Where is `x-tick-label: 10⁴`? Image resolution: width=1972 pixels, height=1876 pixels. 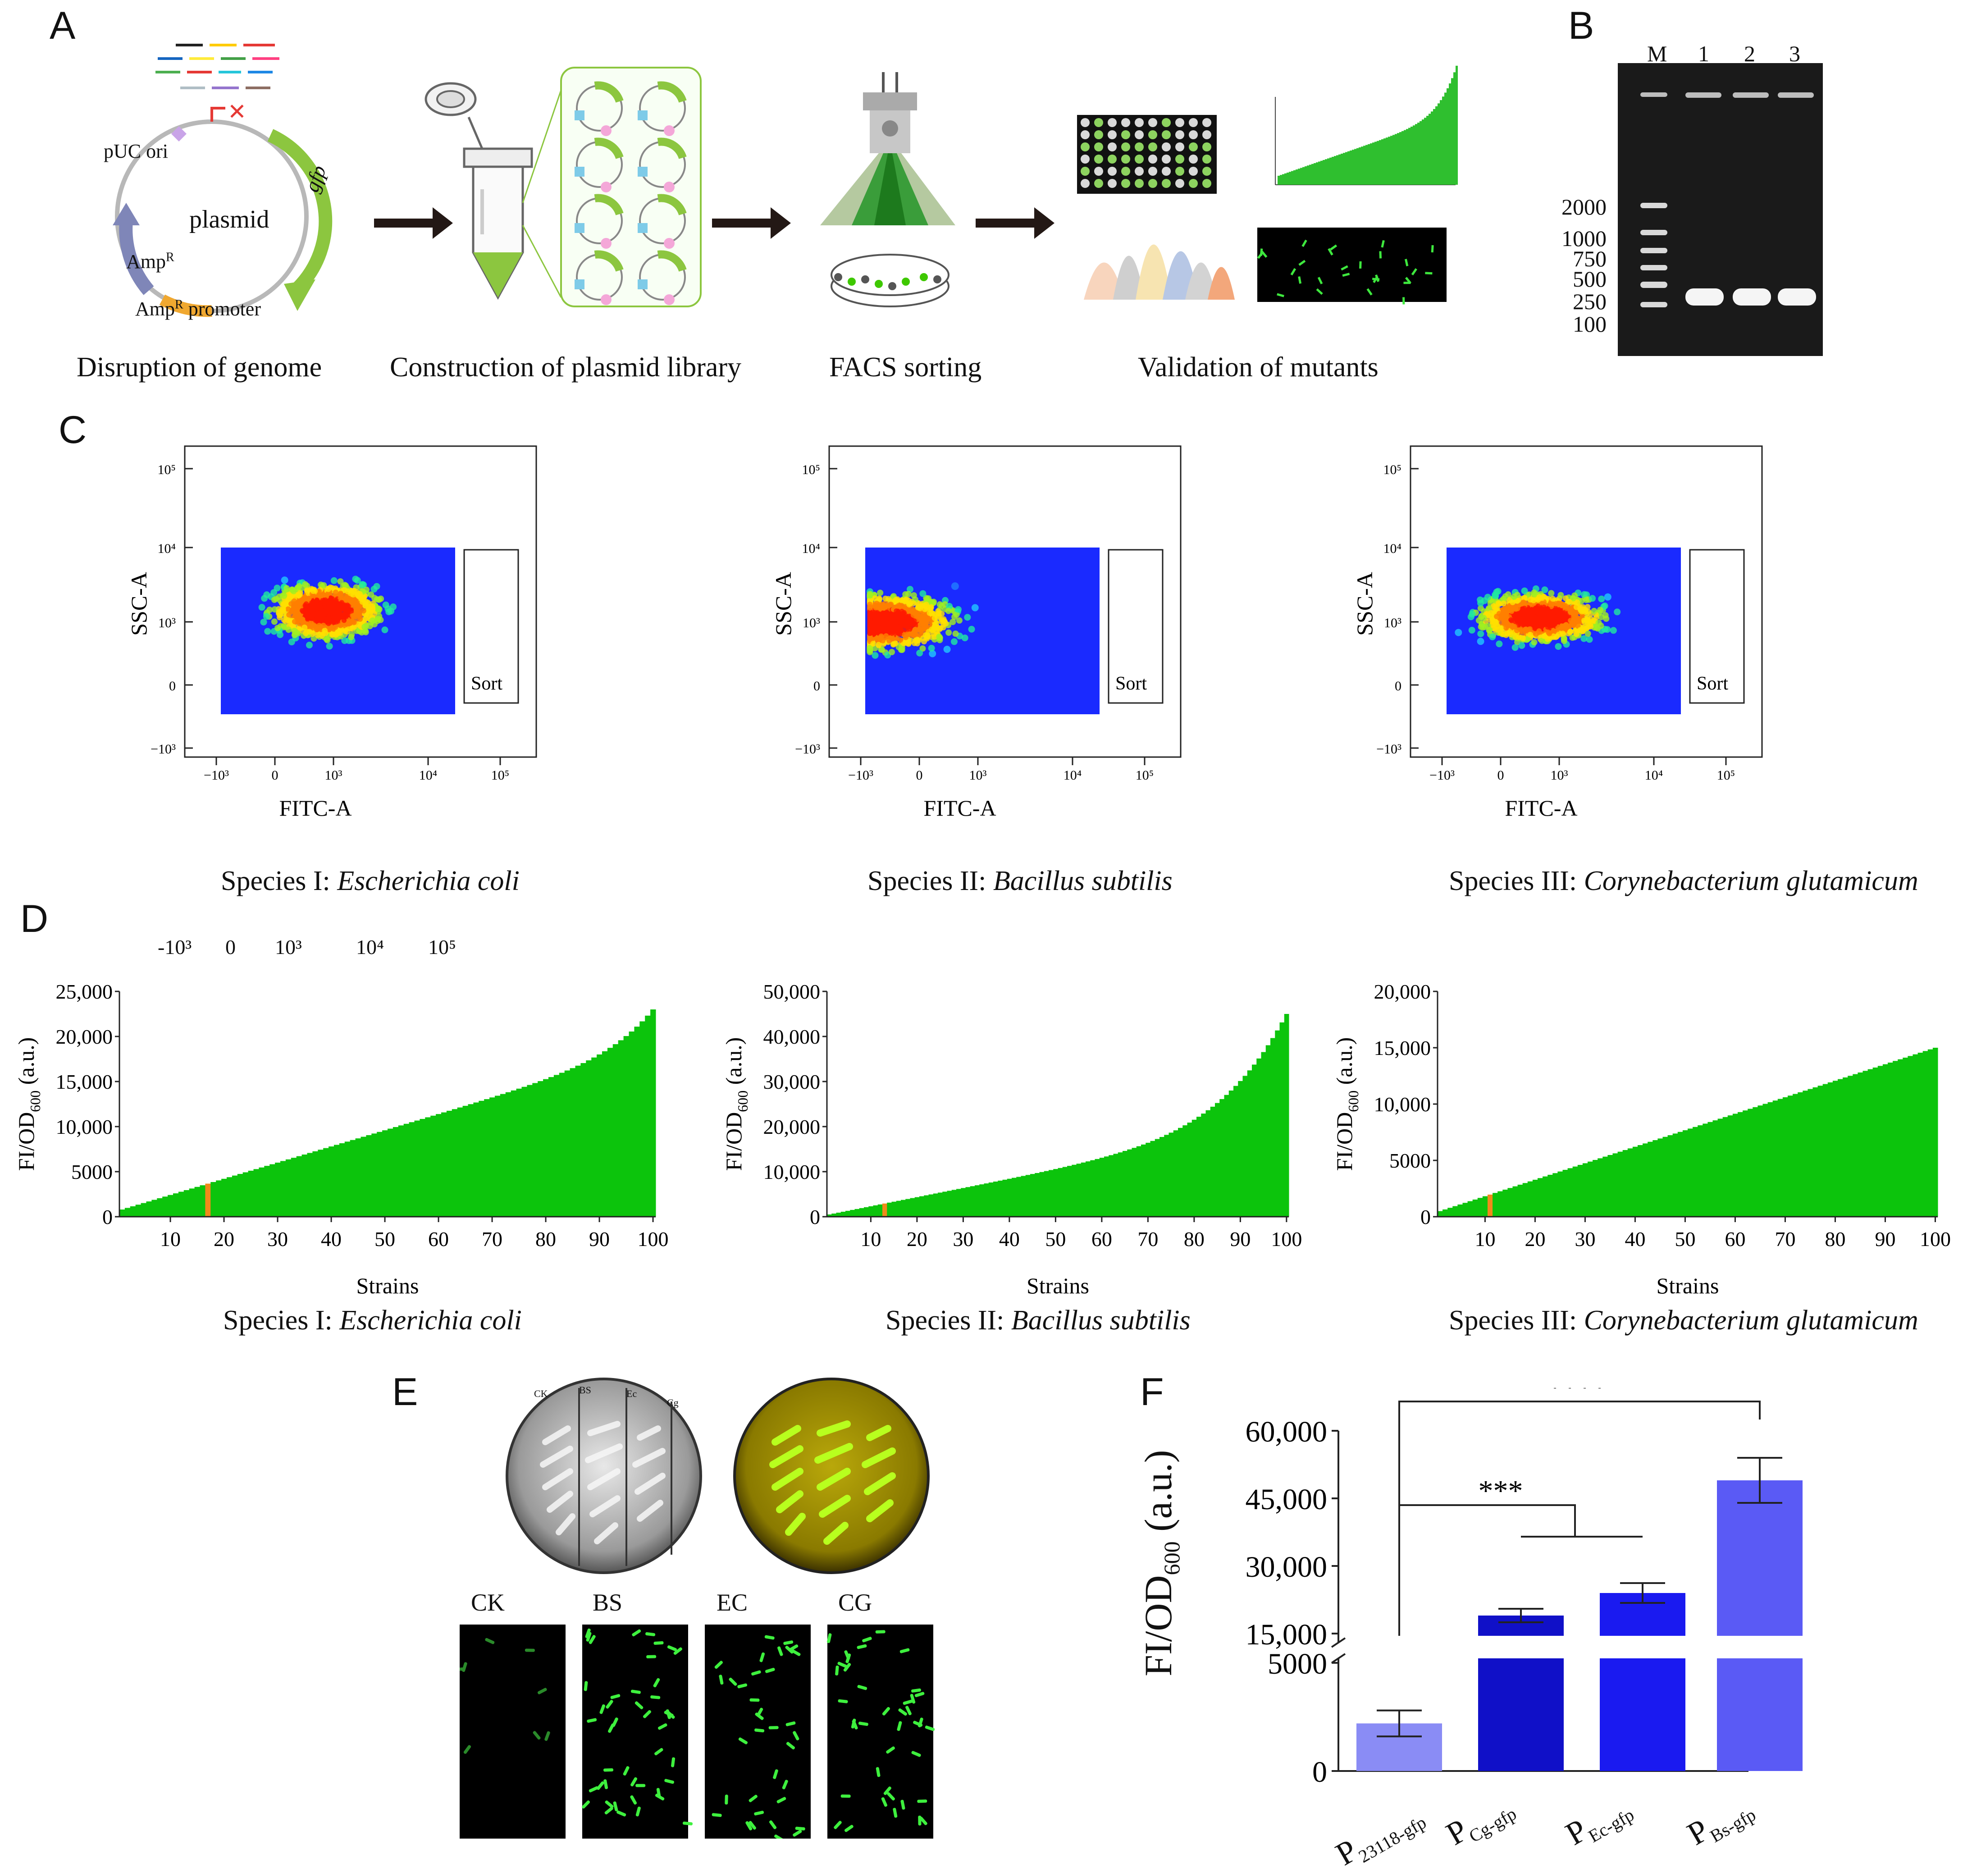
x-tick-label: 10⁴ is located at coordinates (1073, 775).